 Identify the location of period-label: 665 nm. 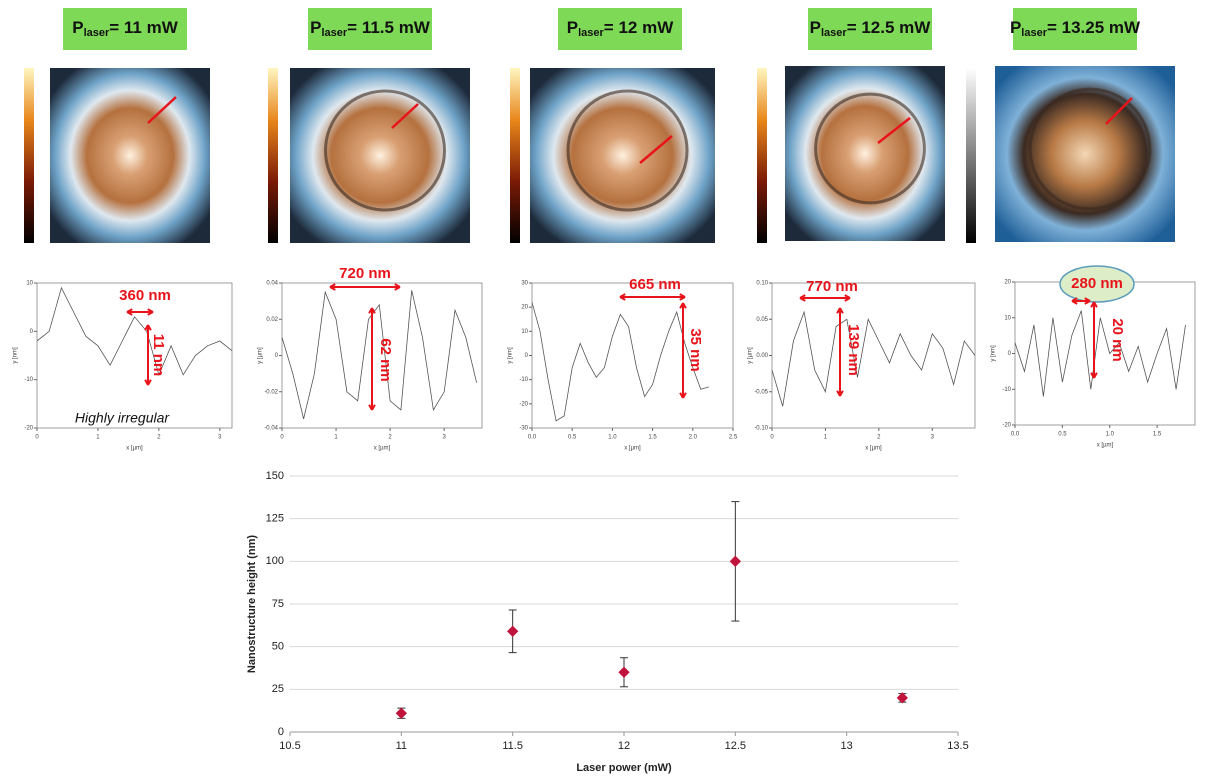
(655, 284).